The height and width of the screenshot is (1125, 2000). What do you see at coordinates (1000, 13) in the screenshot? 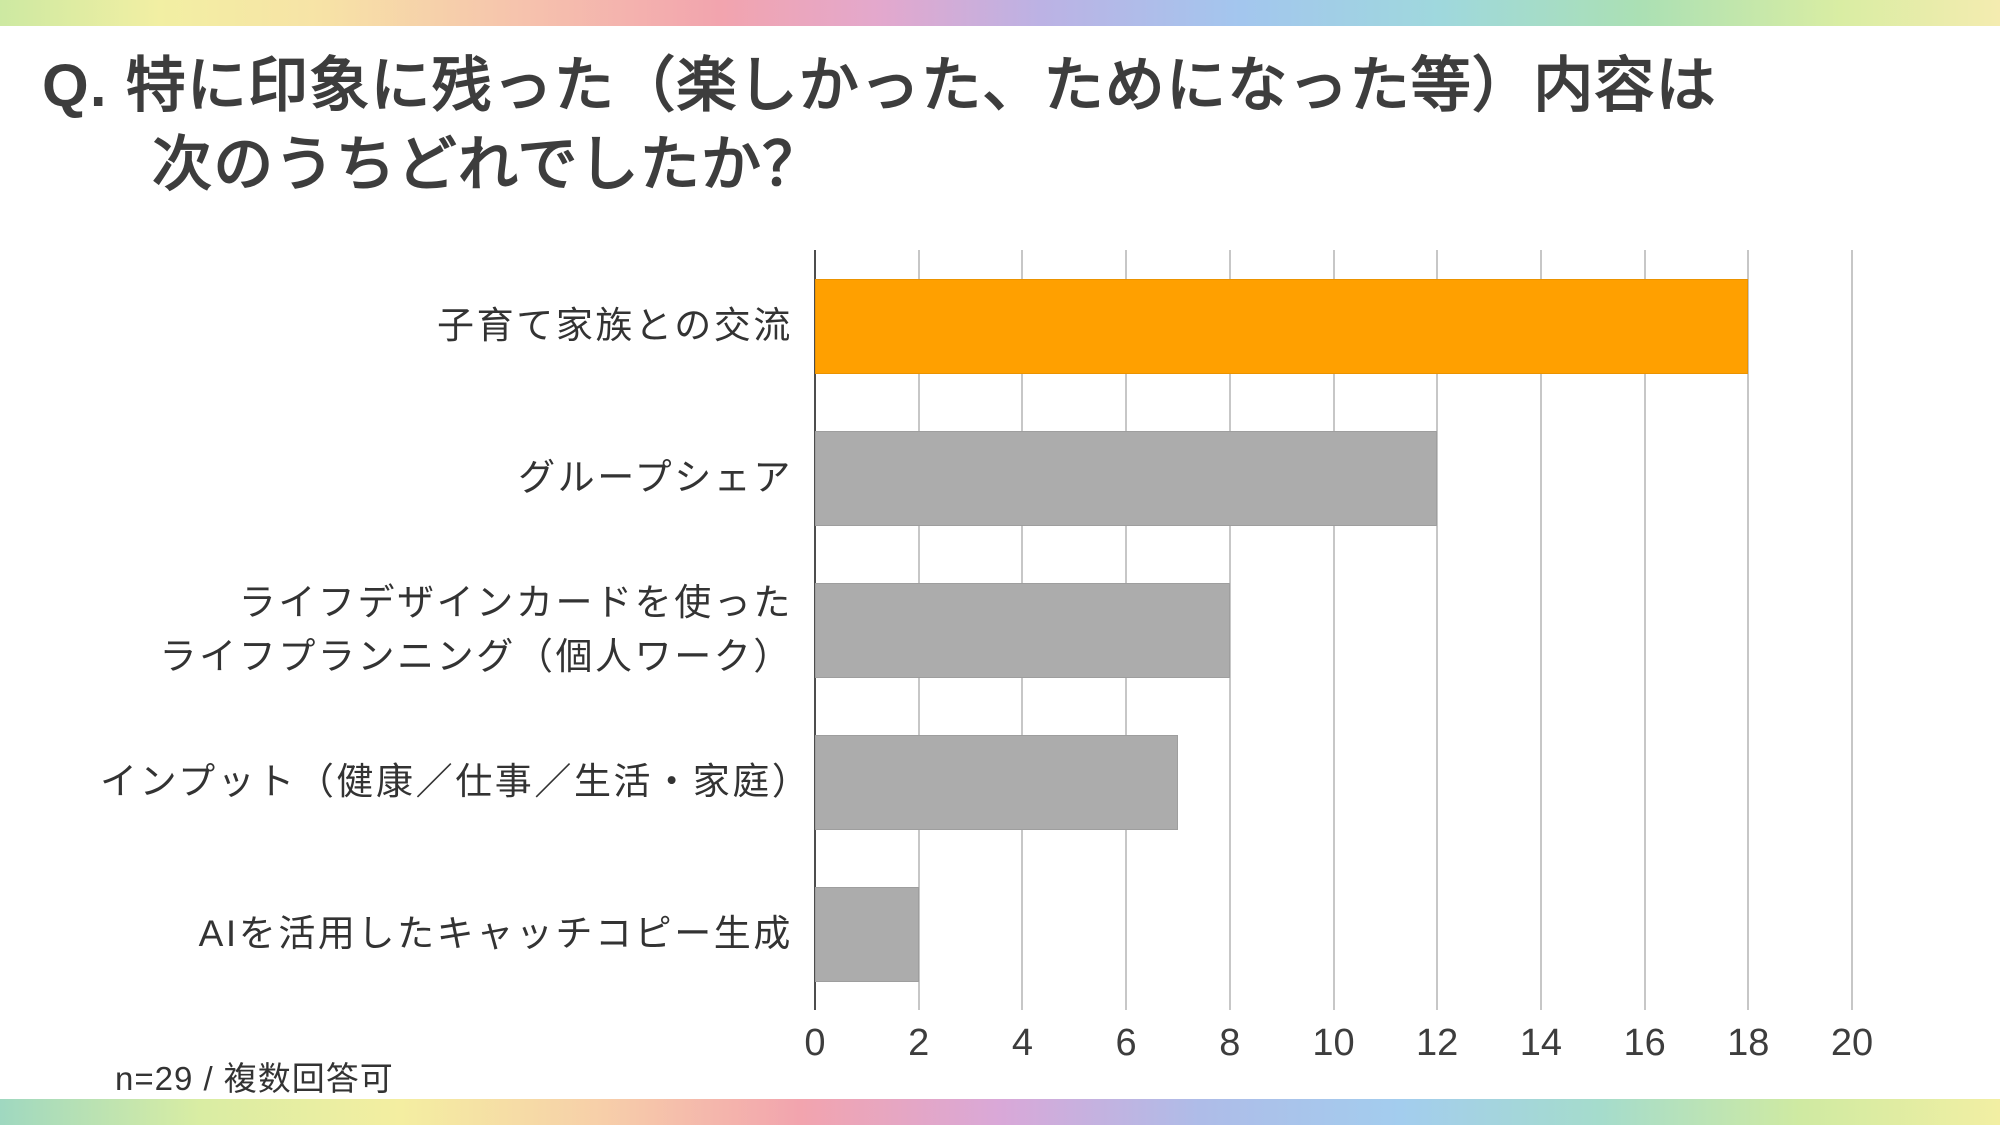
I see `rainbow-border-top` at bounding box center [1000, 13].